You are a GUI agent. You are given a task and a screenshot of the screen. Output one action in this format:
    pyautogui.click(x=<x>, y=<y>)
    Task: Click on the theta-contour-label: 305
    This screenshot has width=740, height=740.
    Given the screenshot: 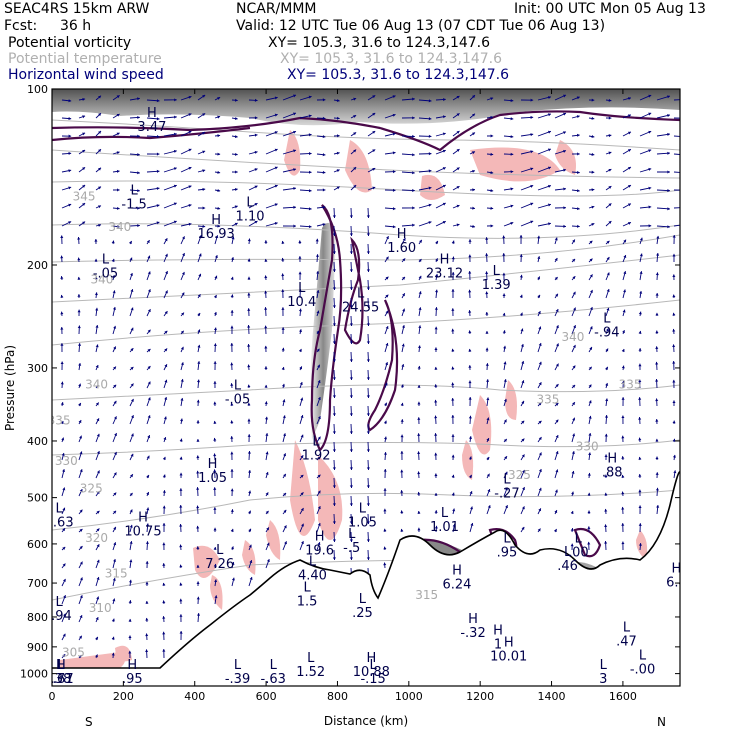 What is the action you would take?
    pyautogui.click(x=73, y=653)
    